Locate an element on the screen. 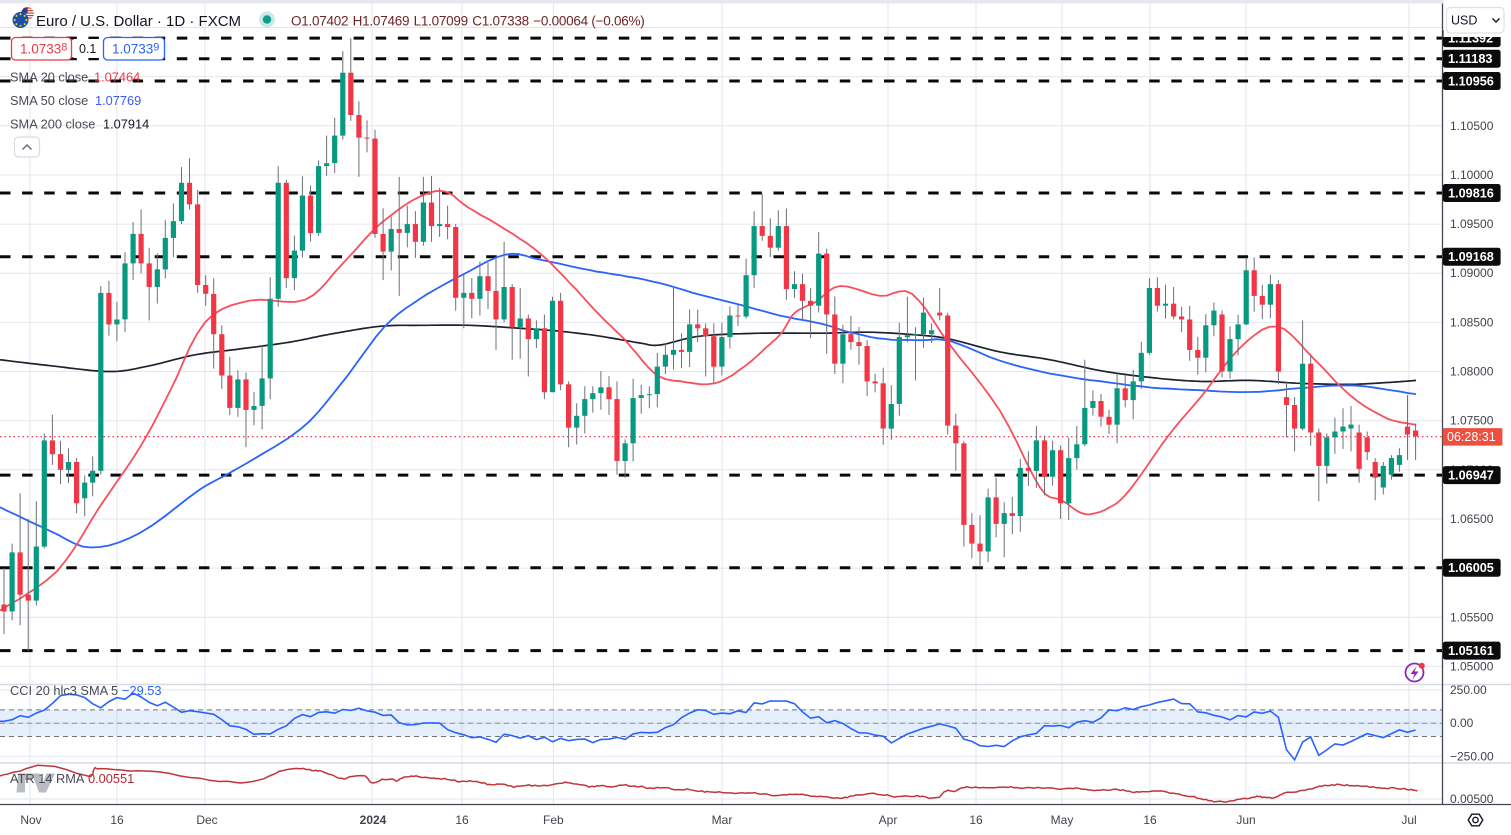  svg-text: 250.00 is located at coordinates (1468, 690).